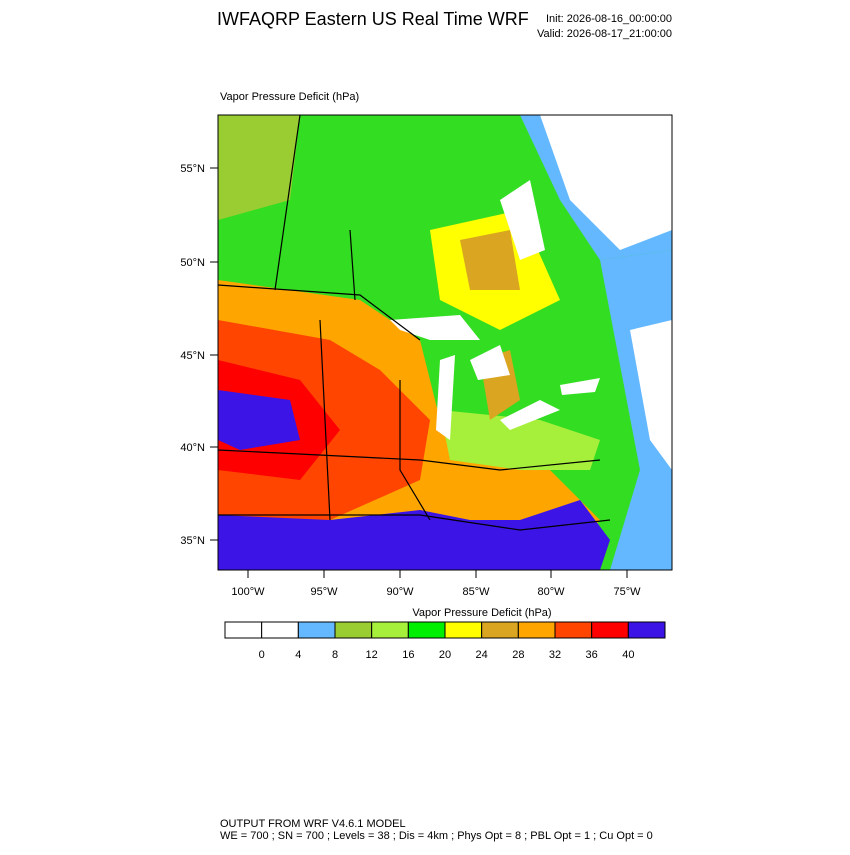 The width and height of the screenshot is (850, 855). Describe the element at coordinates (482, 655) in the screenshot. I see `colorbar-label: 24` at that location.